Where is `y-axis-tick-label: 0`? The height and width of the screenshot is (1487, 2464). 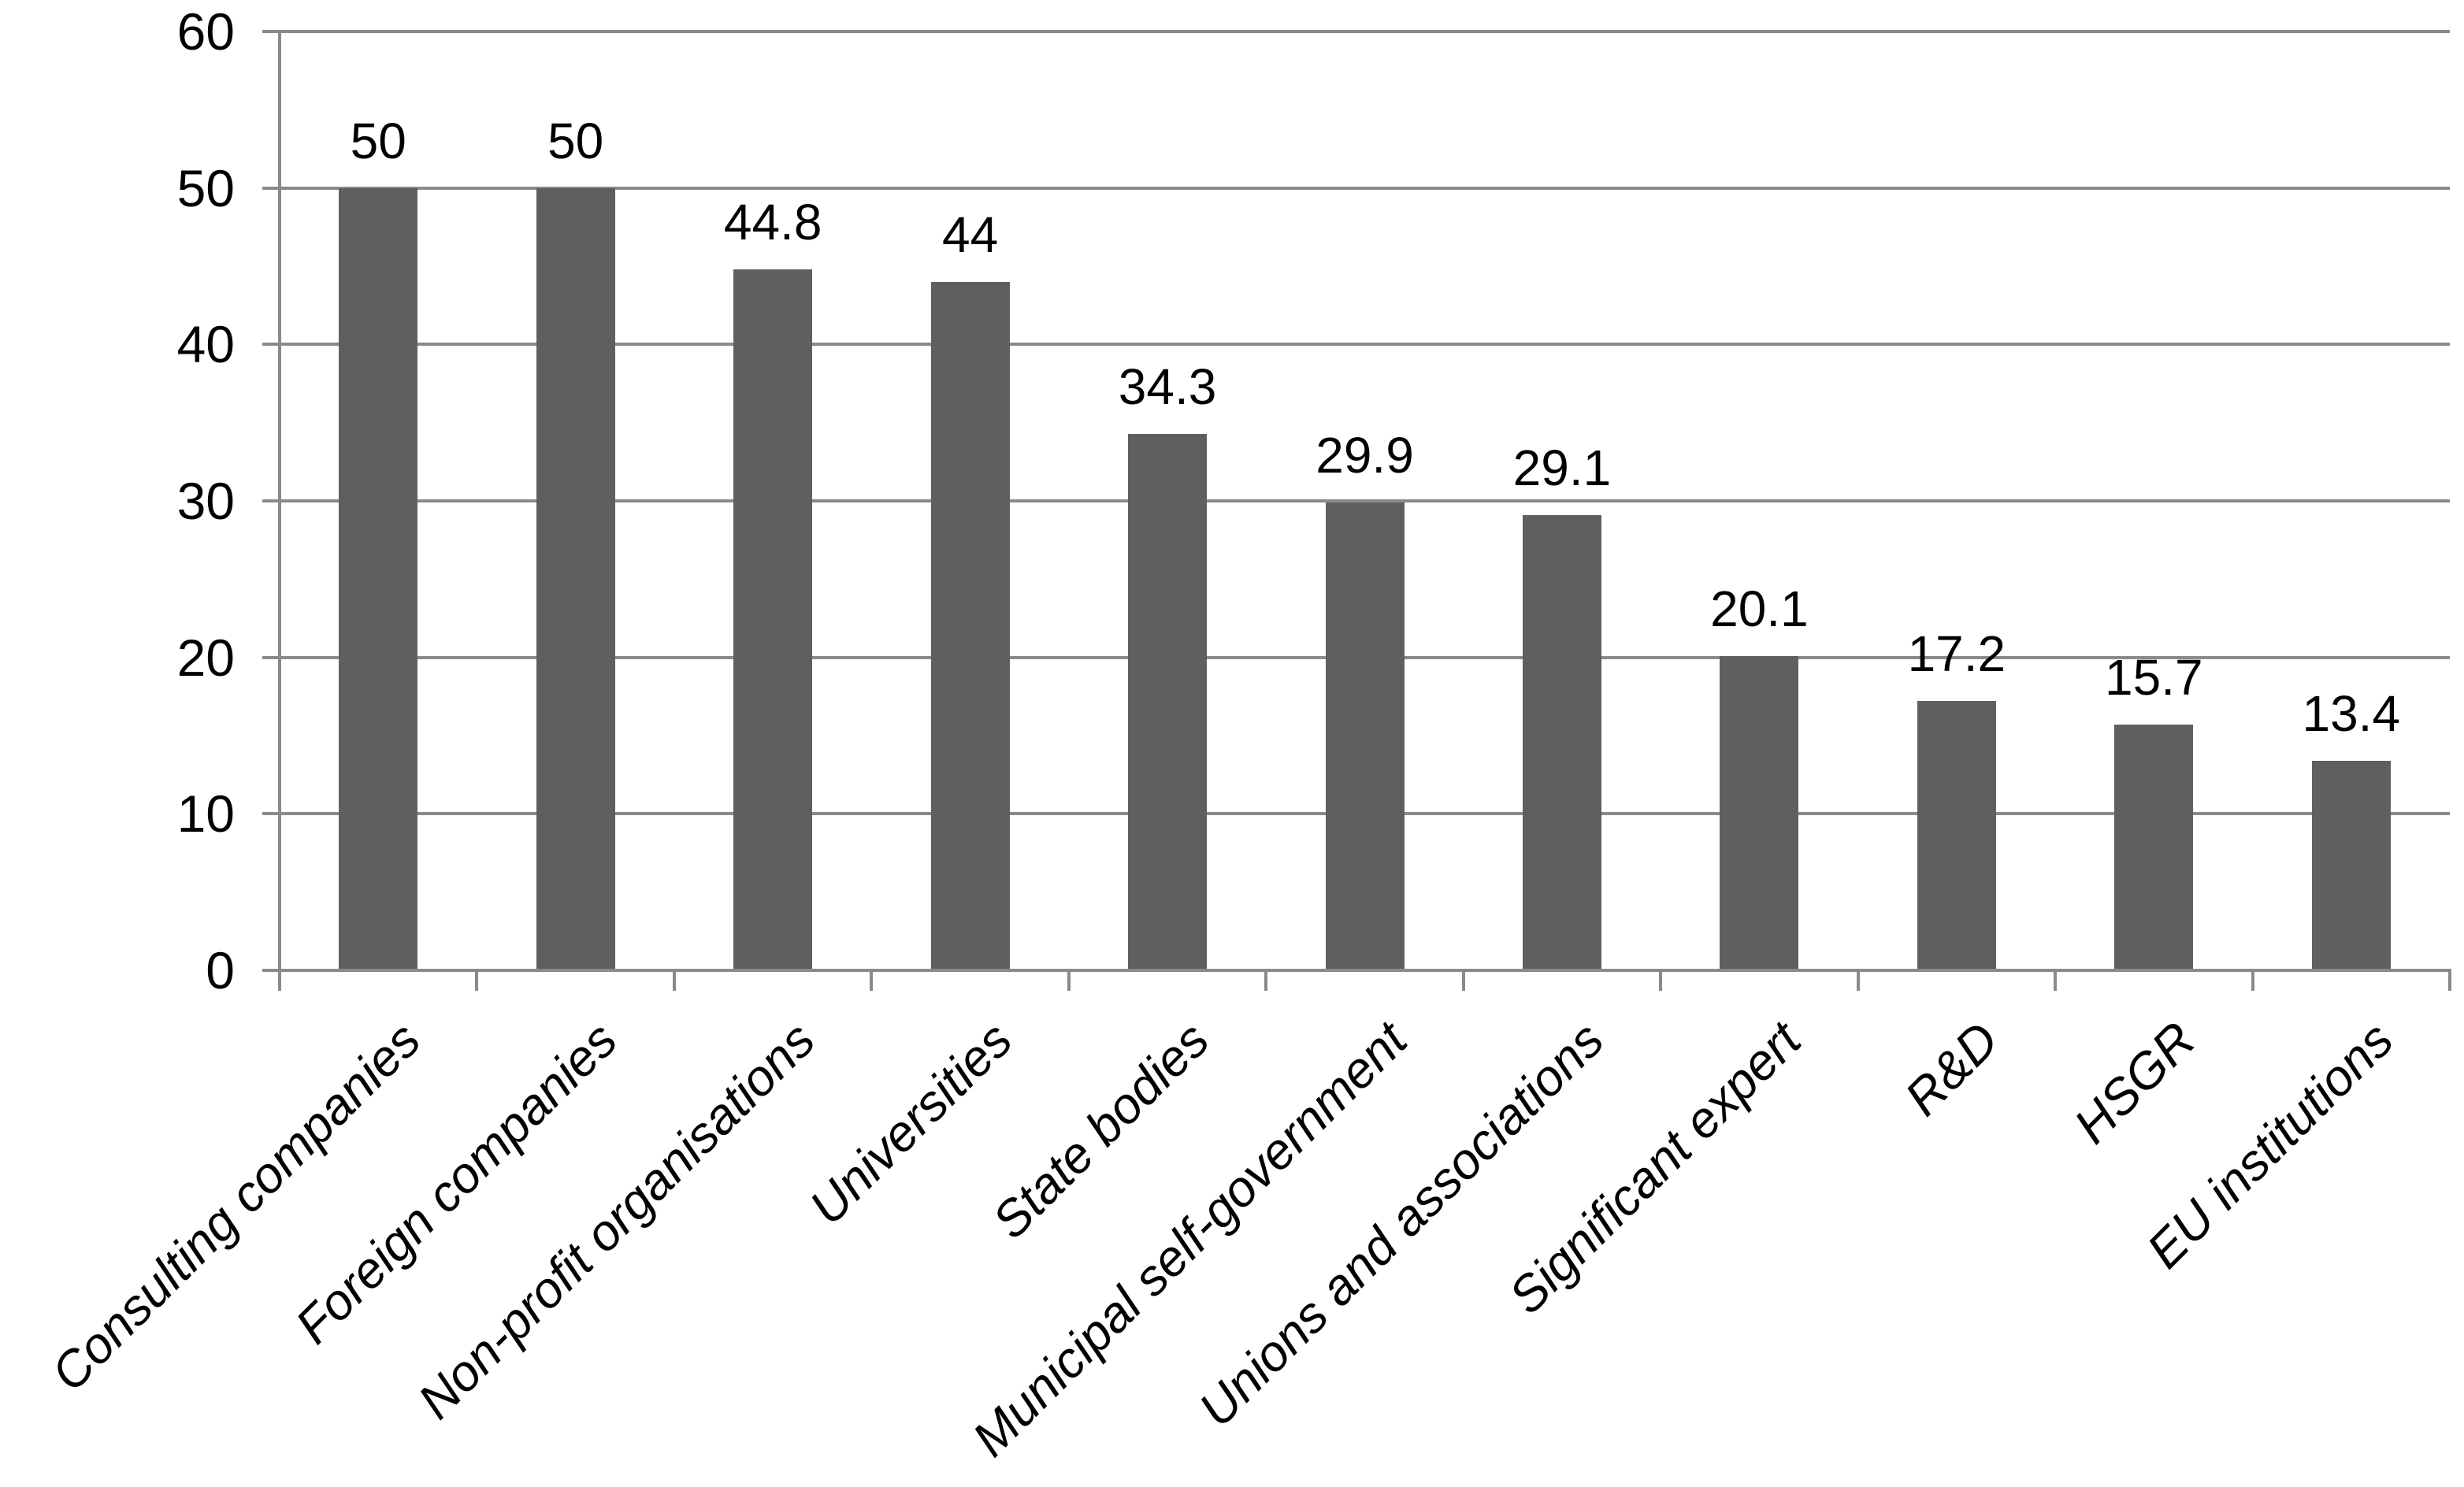
y-axis-tick-label: 0 is located at coordinates (221, 970).